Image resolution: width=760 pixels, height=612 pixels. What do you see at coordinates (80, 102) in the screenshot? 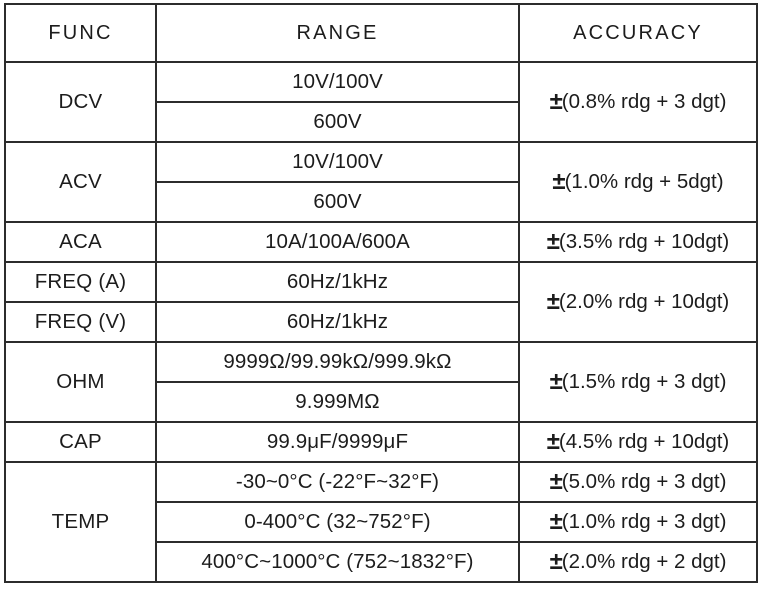
I see `func-cell-dcv: DCV` at bounding box center [80, 102].